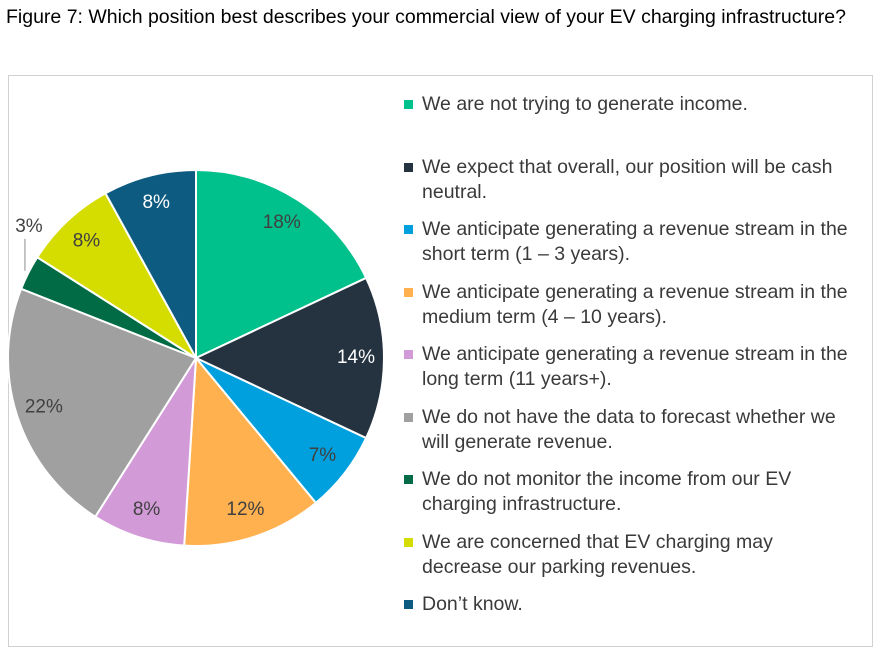  What do you see at coordinates (356, 357) in the screenshot?
I see `data-label: 14%` at bounding box center [356, 357].